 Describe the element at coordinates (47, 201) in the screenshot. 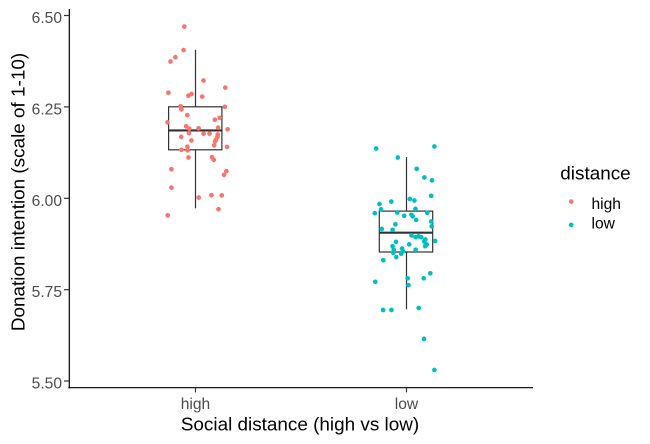

I see `svg-text: 6.00` at that location.